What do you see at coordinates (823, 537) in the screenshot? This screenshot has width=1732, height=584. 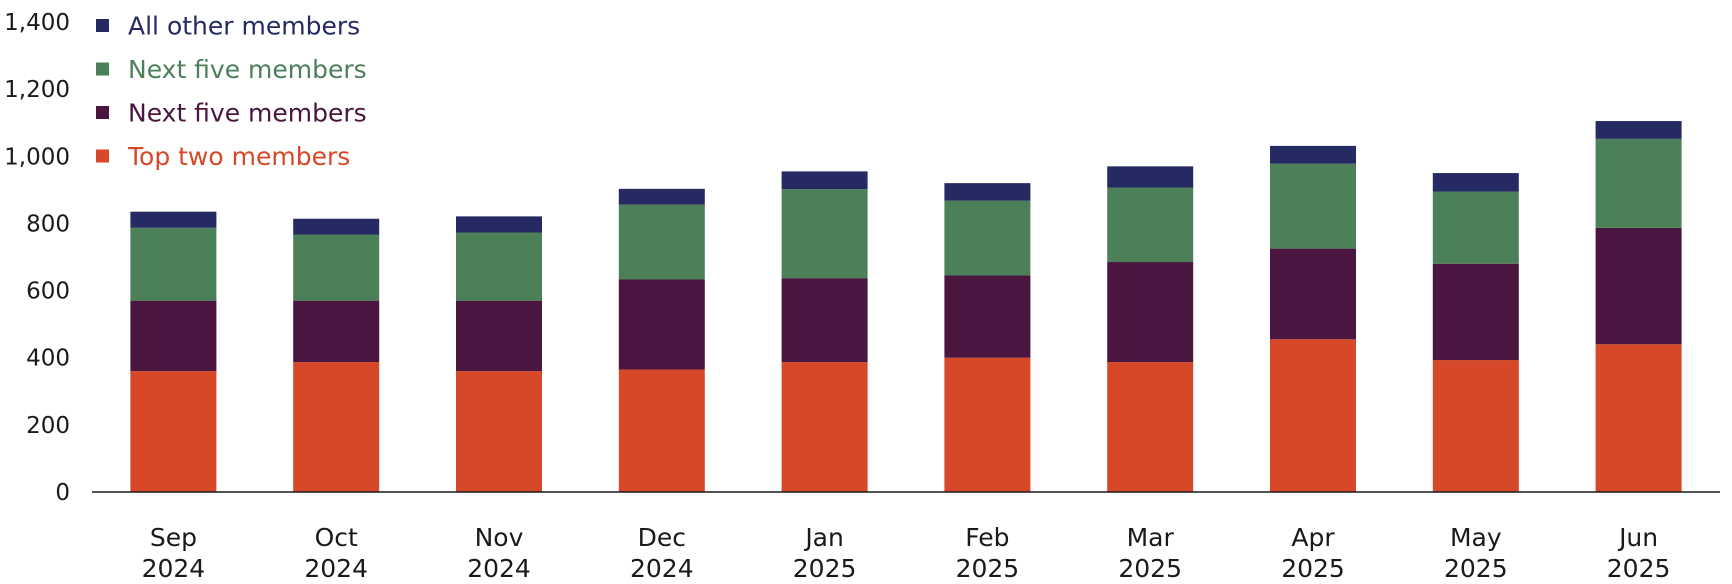 I see `x-tick-label: Jan` at bounding box center [823, 537].